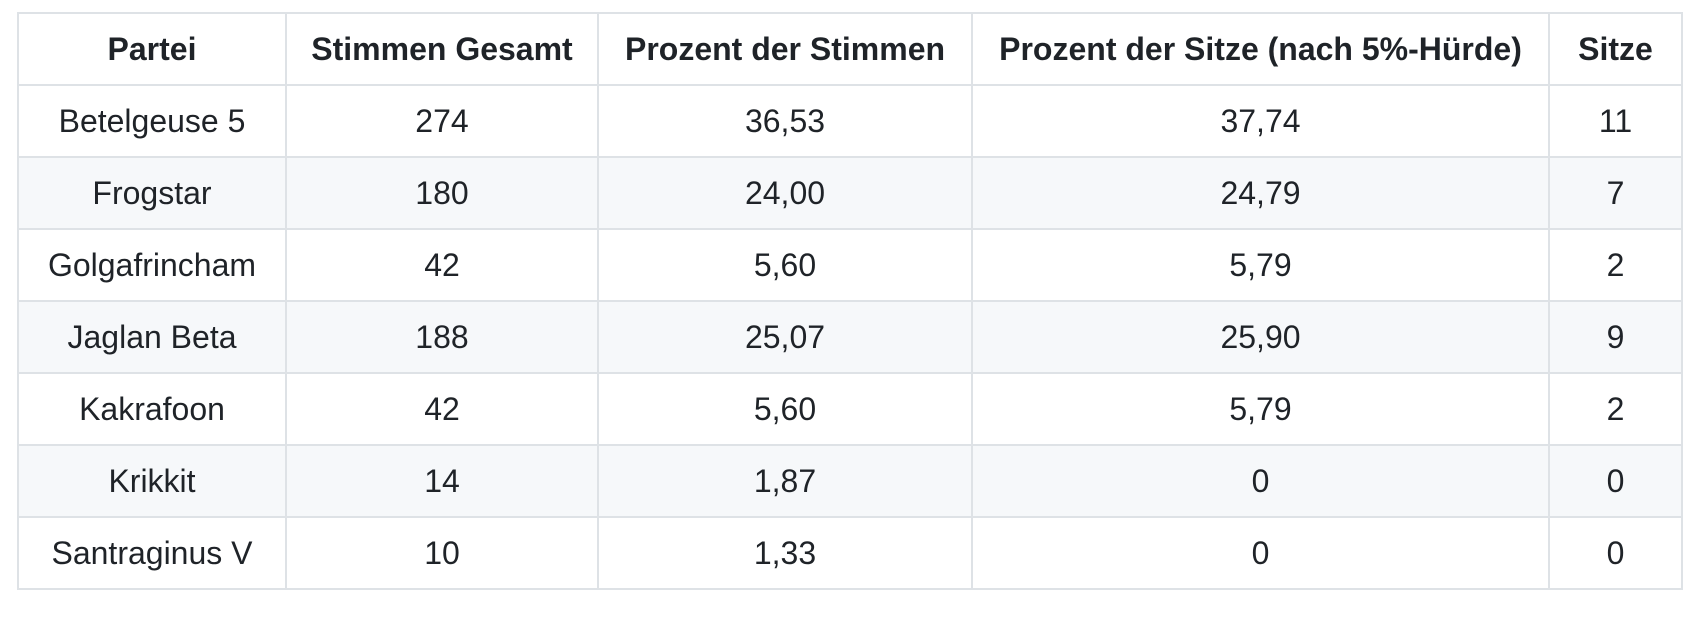 This screenshot has width=1698, height=618. I want to click on cell-prozent-der-sitze: 24,79, so click(1260, 193).